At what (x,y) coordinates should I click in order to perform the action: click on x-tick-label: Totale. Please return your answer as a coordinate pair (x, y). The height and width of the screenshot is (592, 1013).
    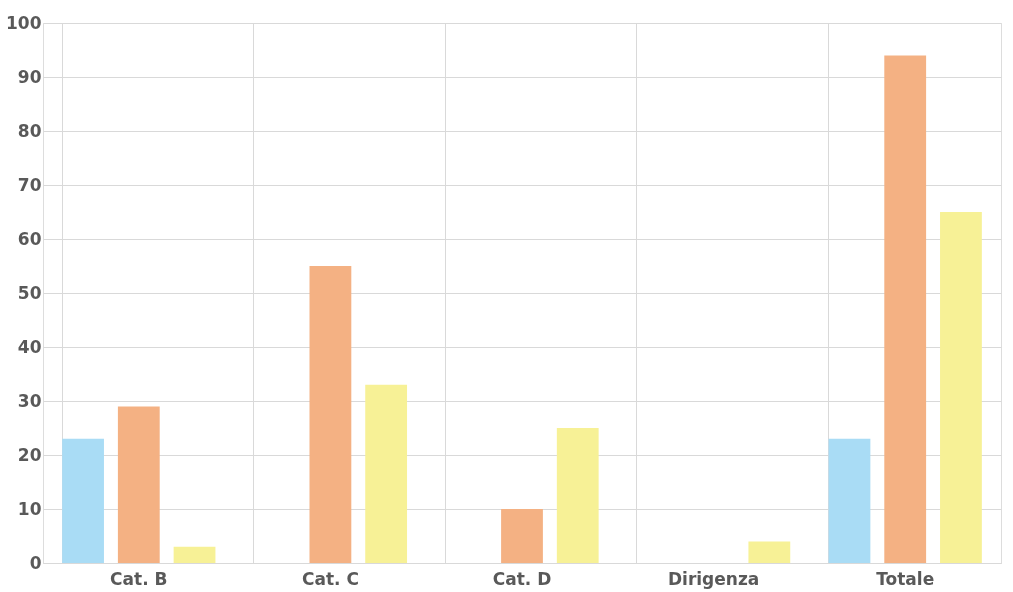
    Looking at the image, I should click on (905, 578).